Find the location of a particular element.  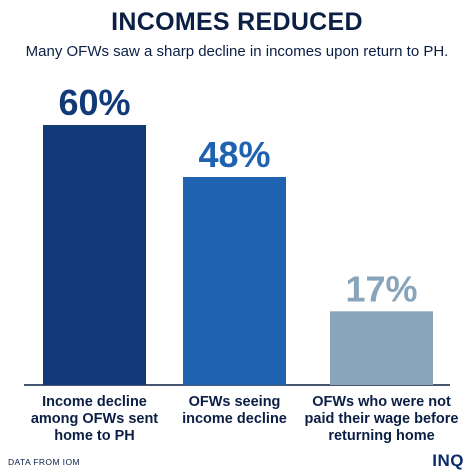

brand-logo: INQ is located at coordinates (448, 460).